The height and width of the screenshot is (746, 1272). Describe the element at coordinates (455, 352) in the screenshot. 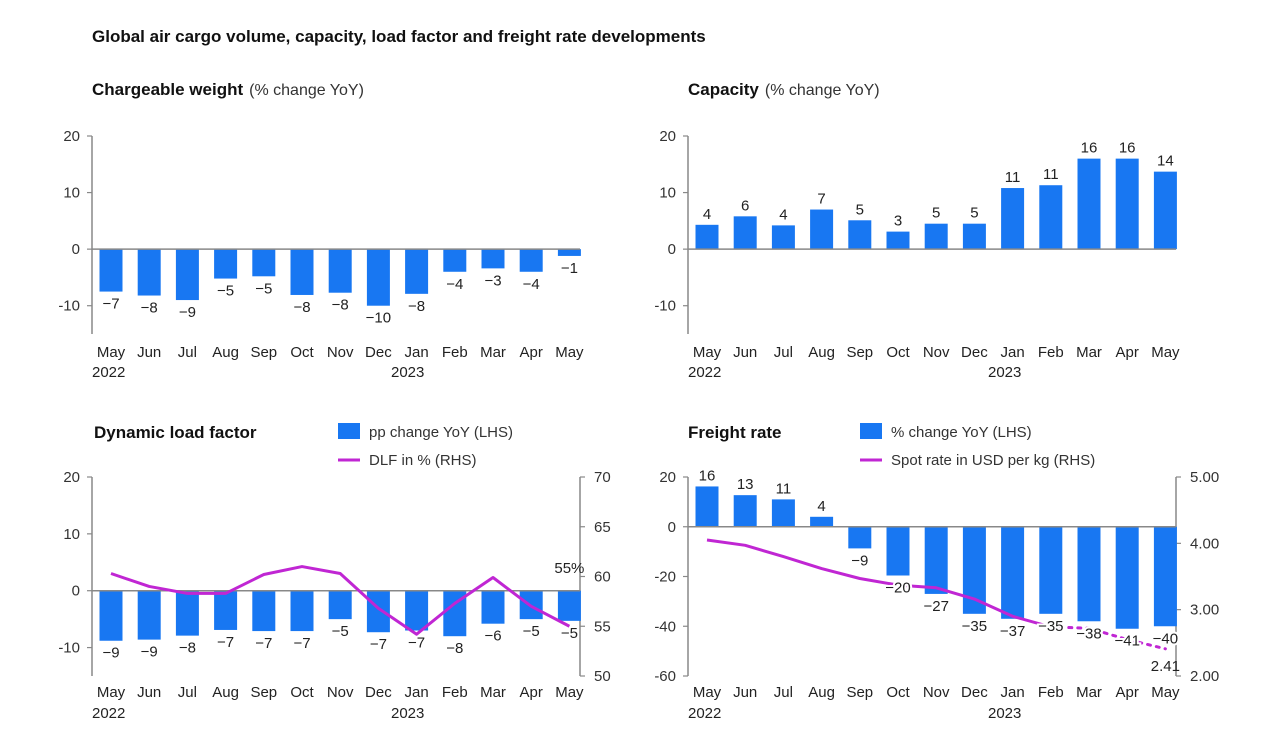

I see `chargeable-x-tick-label: Feb` at that location.